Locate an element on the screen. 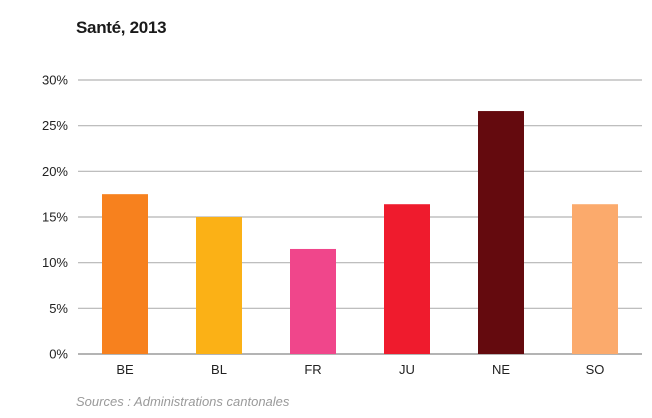 The image size is (652, 418). y-tick-label: 0% is located at coordinates (58, 354).